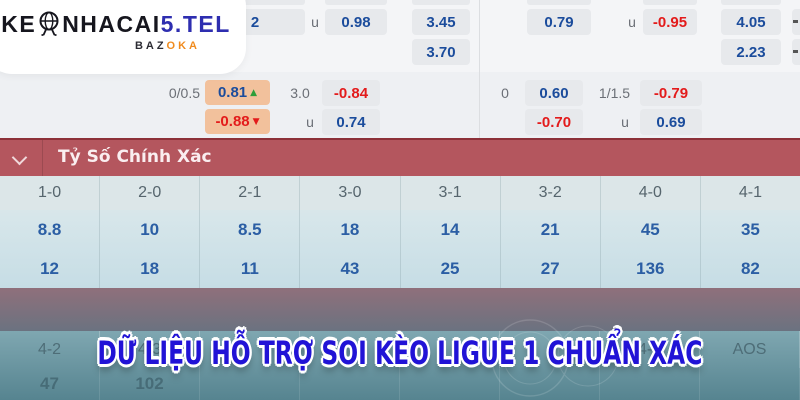  Describe the element at coordinates (451, 268) in the screenshot. I see `score-odds: 25` at that location.